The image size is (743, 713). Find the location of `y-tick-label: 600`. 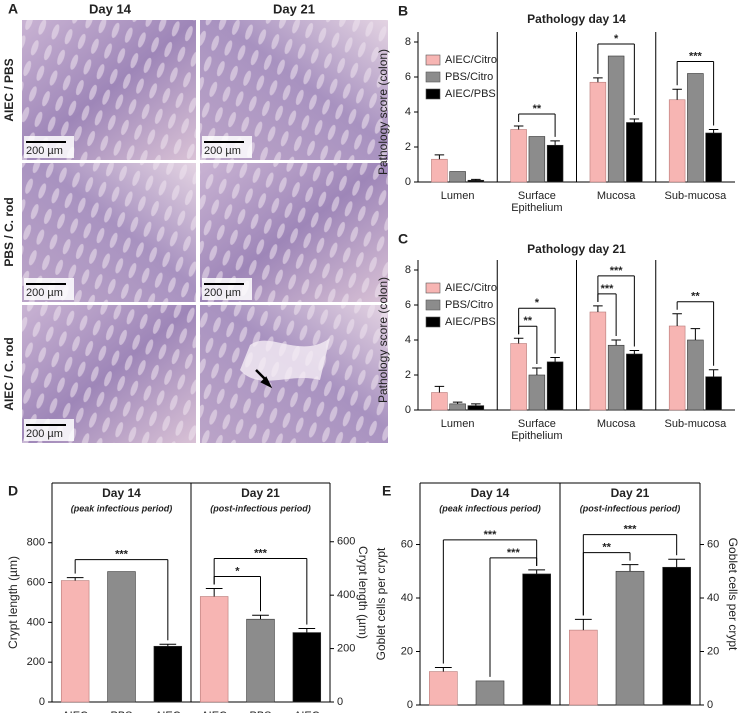

y-tick-label: 600 is located at coordinates (36, 582).